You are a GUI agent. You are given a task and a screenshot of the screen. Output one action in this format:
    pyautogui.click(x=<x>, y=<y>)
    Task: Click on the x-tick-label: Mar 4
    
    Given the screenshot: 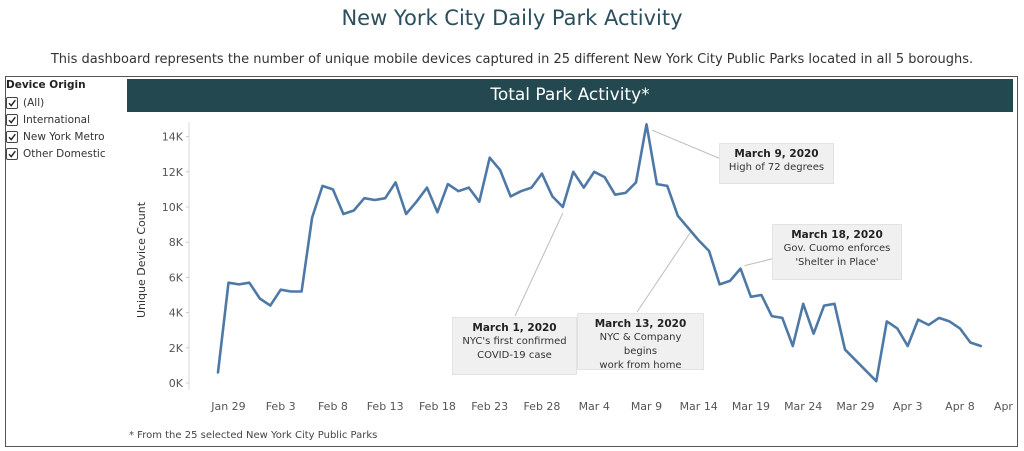 What is the action you would take?
    pyautogui.click(x=594, y=406)
    